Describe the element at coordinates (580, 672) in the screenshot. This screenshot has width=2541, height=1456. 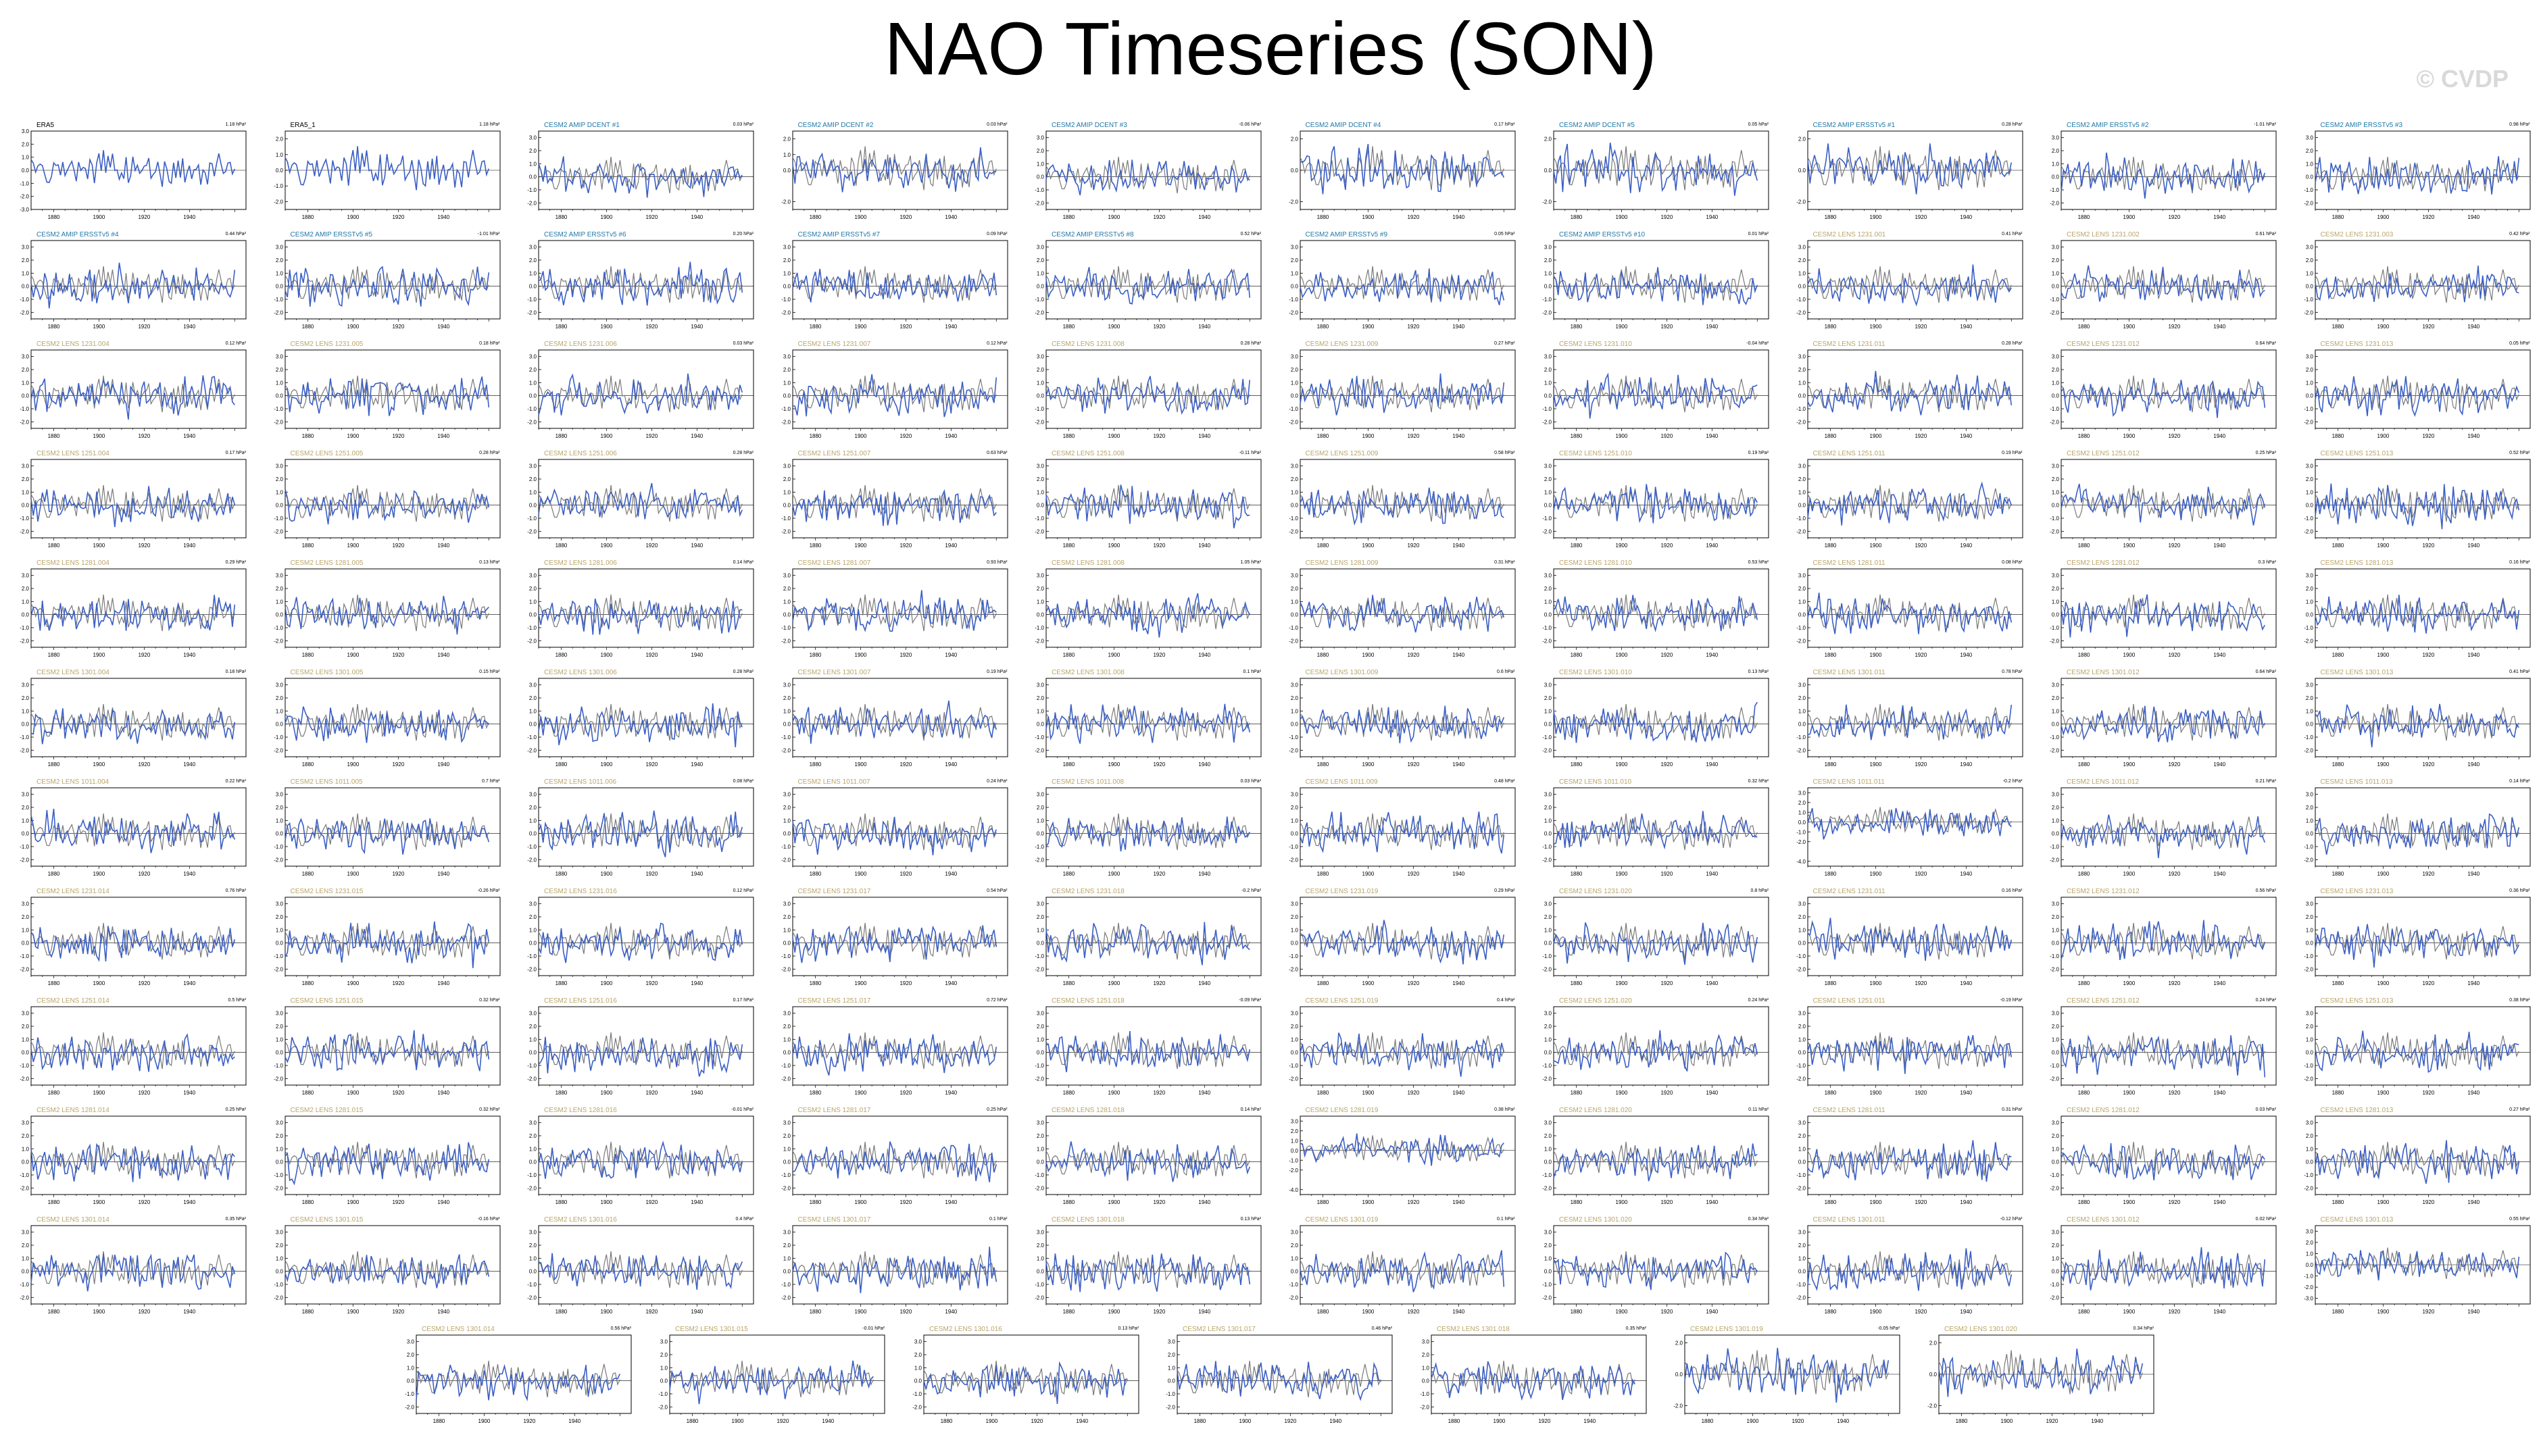
I see `panel-title: CESM2 LENS 1301.006` at that location.